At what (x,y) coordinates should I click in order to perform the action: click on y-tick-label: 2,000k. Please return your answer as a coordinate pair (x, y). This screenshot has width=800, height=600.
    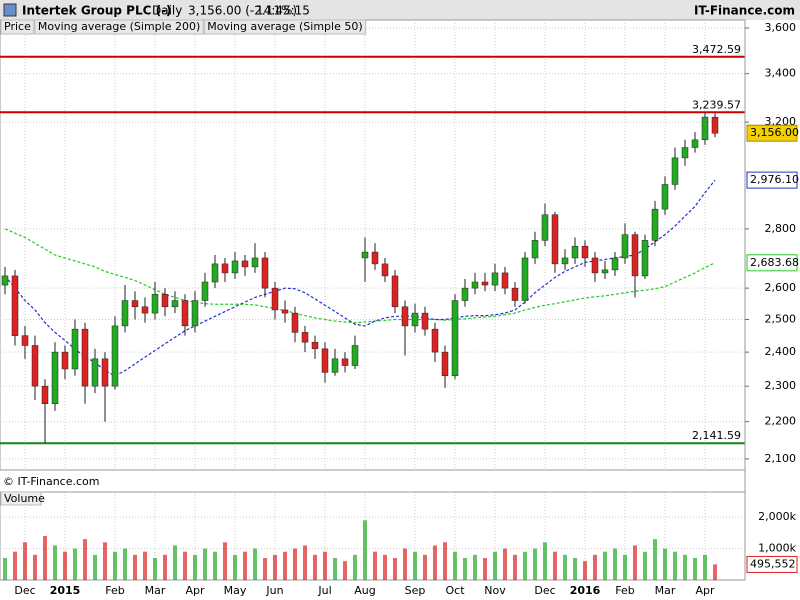
    Looking at the image, I should click on (777, 516).